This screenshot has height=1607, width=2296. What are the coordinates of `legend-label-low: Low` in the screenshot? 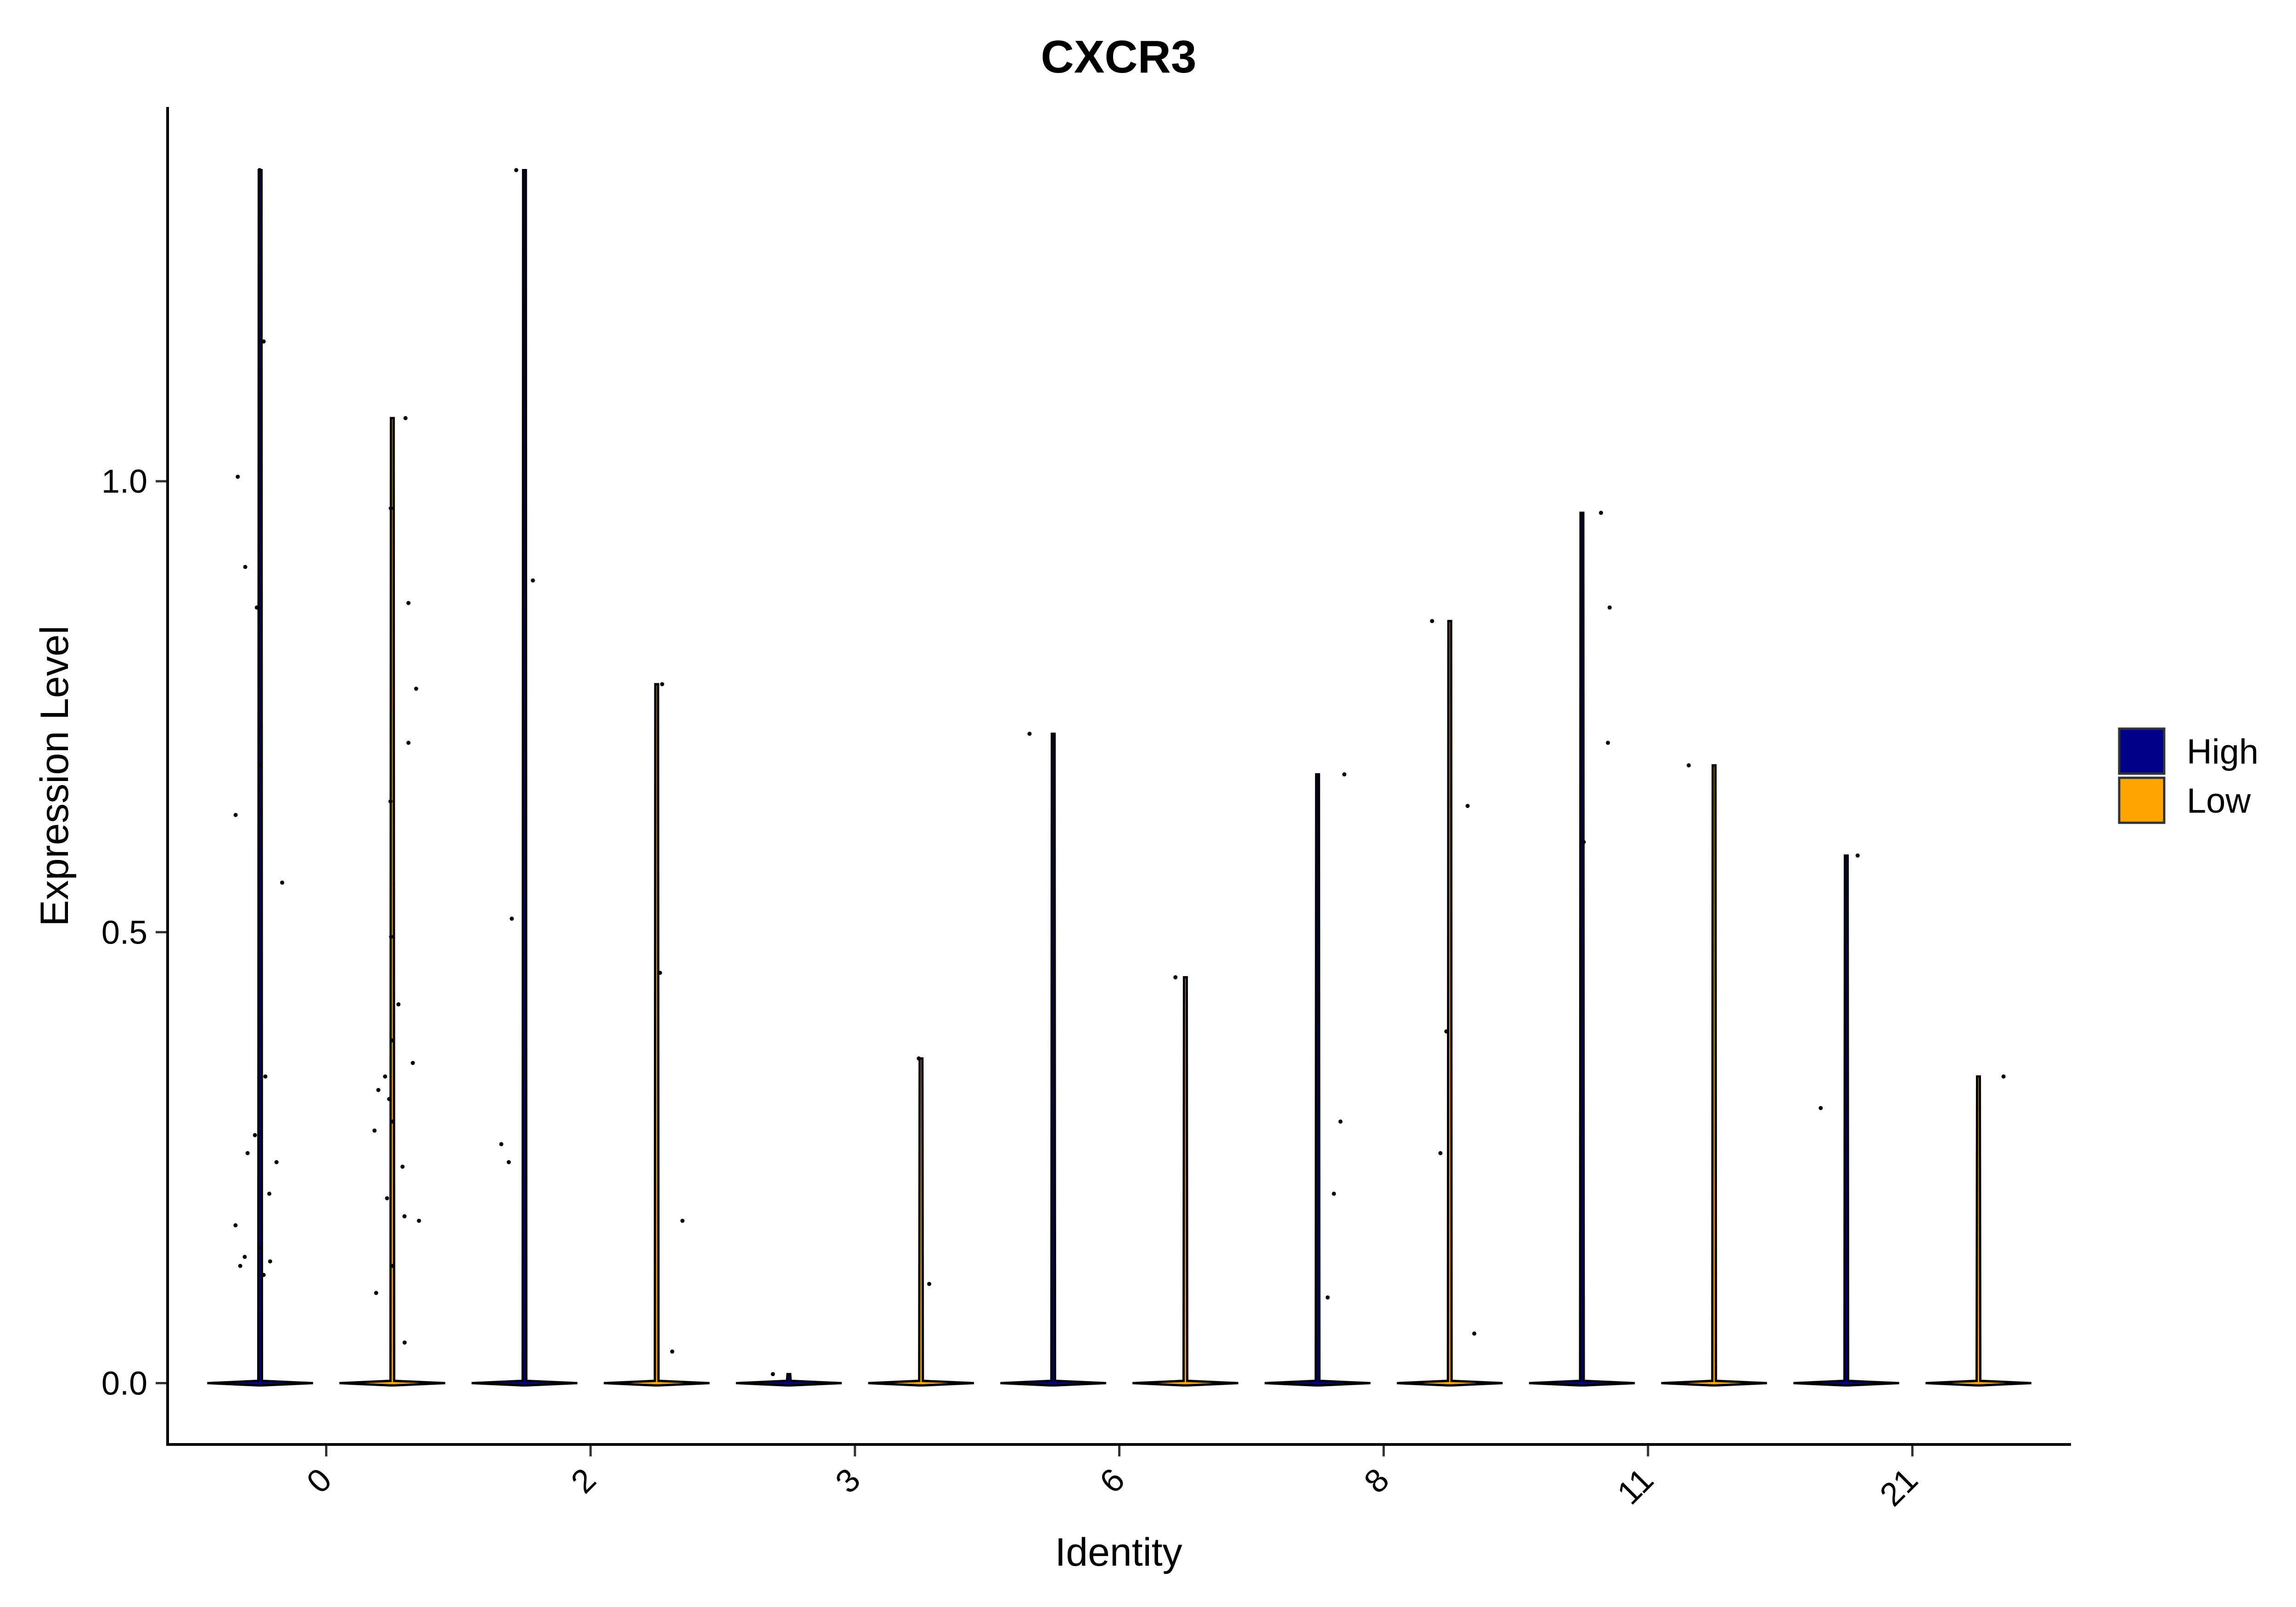 It's located at (2219, 800).